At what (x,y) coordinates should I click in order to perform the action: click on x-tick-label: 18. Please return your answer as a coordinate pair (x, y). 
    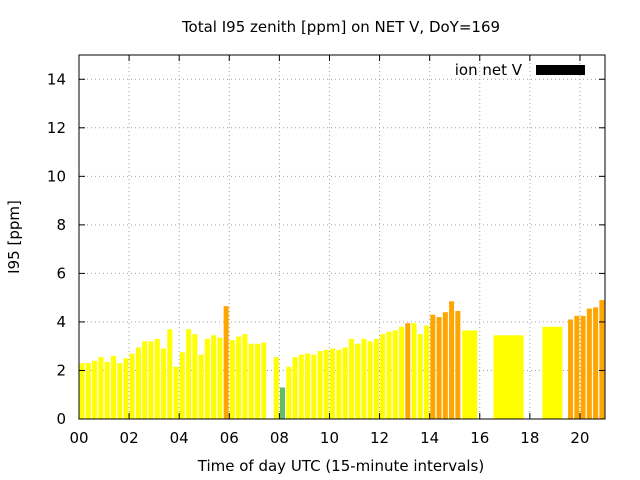
    Looking at the image, I should click on (529, 438).